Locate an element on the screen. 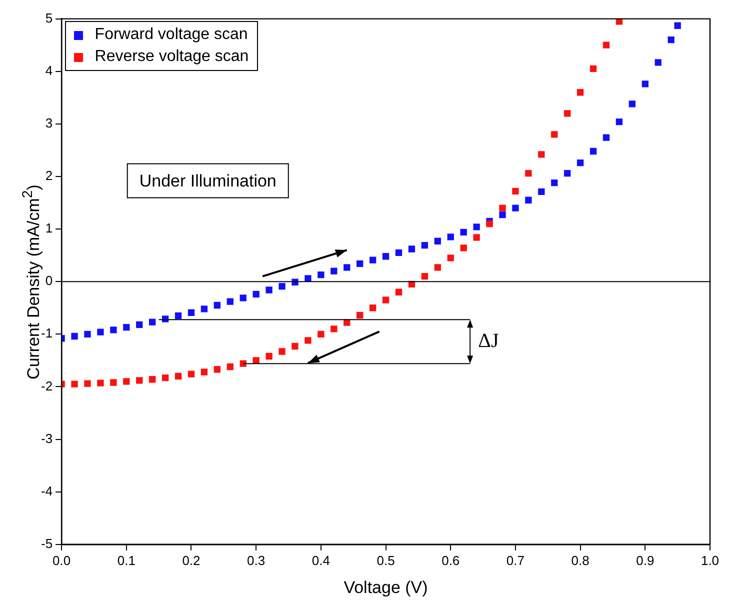  y-tick-label: 5 is located at coordinates (49, 18).